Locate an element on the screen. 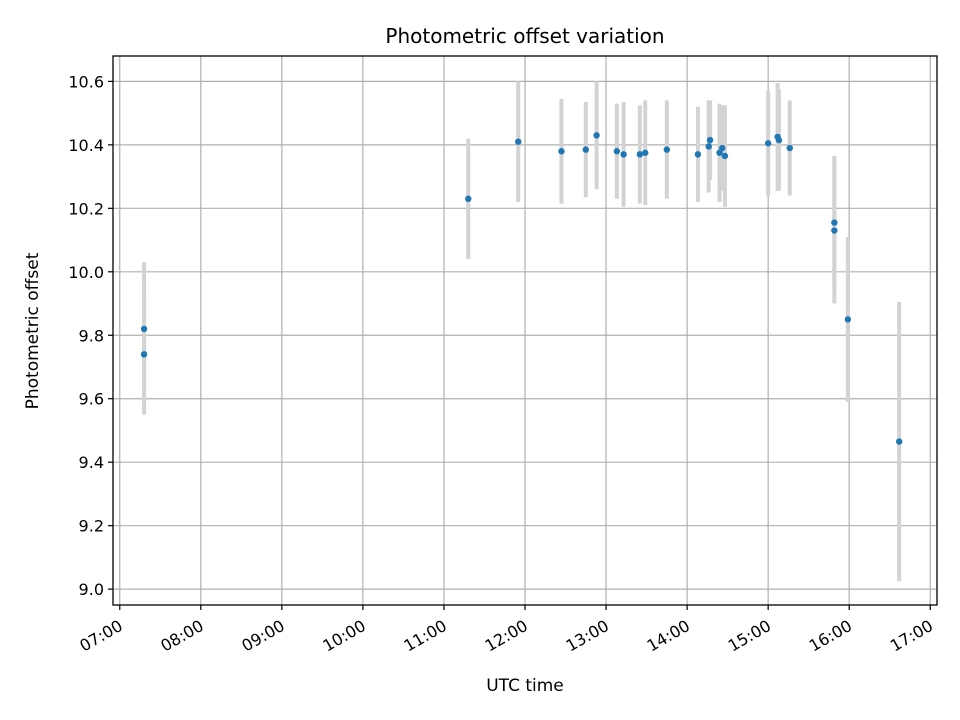 The height and width of the screenshot is (720, 960). y-tick-label: 10.4 is located at coordinates (86, 145).